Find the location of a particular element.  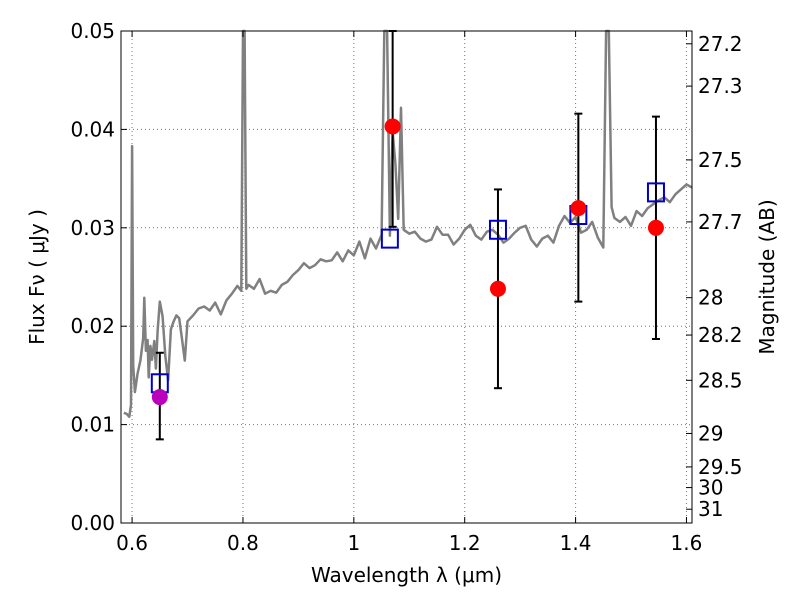

y2-tick-label: 27.2 is located at coordinates (720, 44).